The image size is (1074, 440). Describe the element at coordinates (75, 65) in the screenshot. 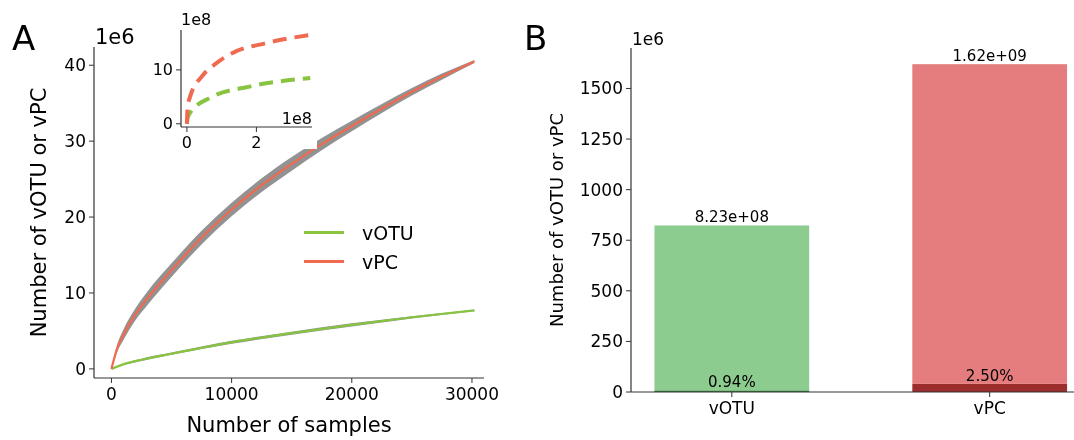

I see `y-tick-label: 40` at that location.